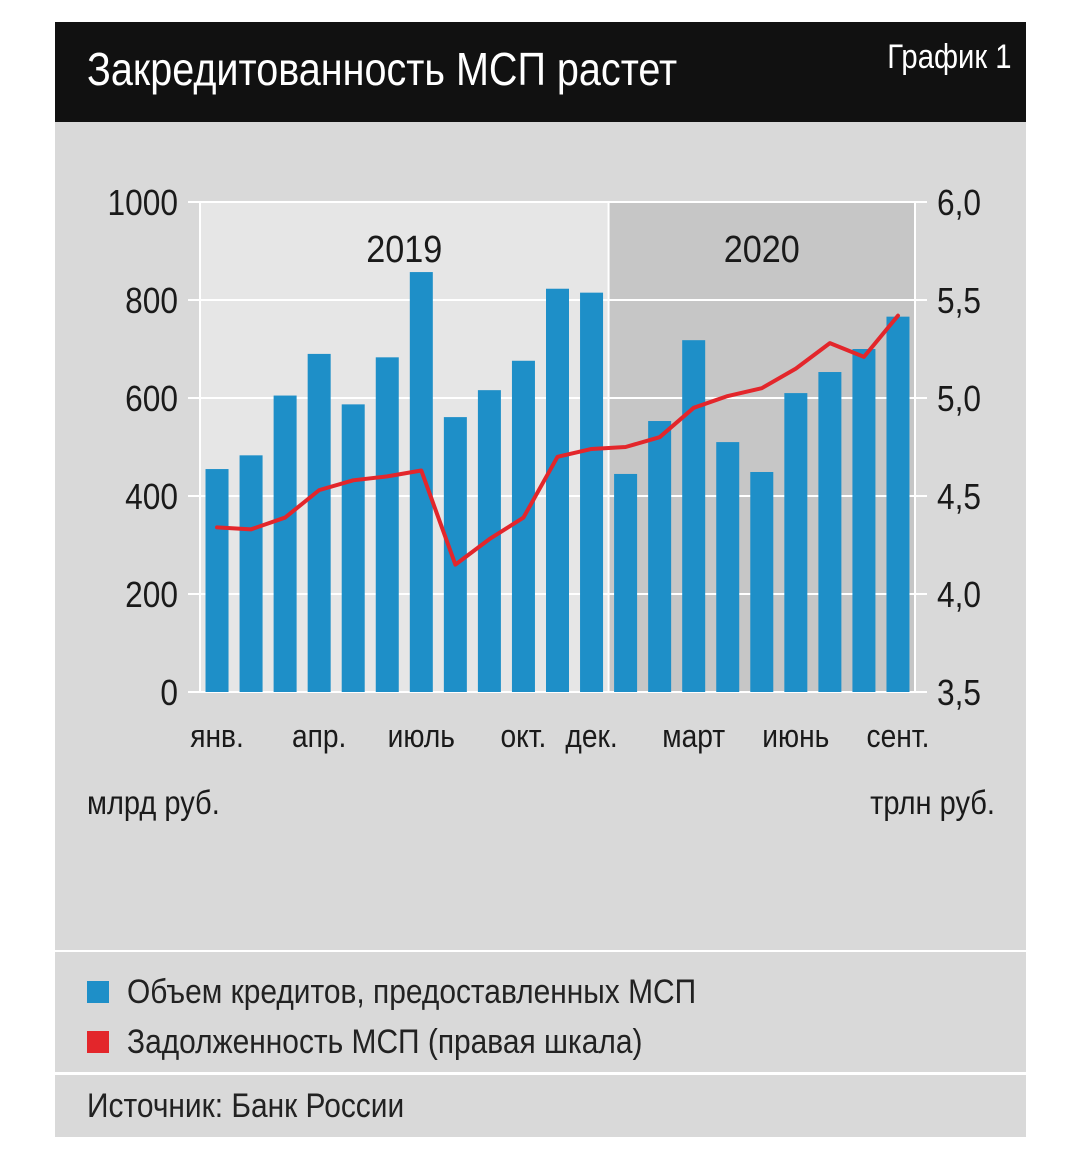  I want to click on debt-line, so click(557, 440).